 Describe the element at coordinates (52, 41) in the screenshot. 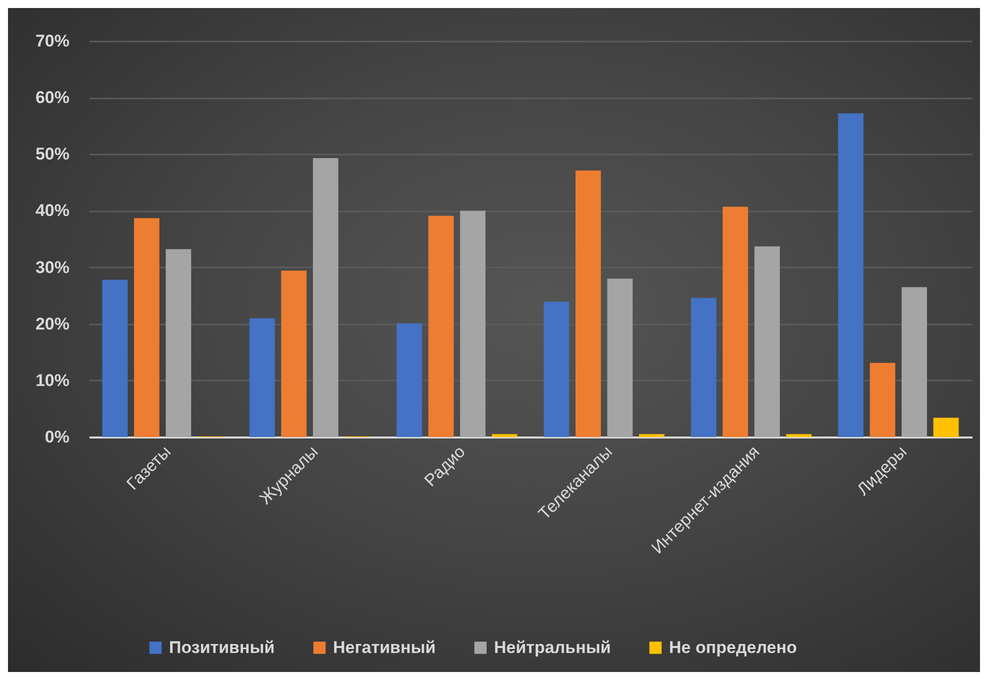

I see `y-tick-label: 70%` at that location.